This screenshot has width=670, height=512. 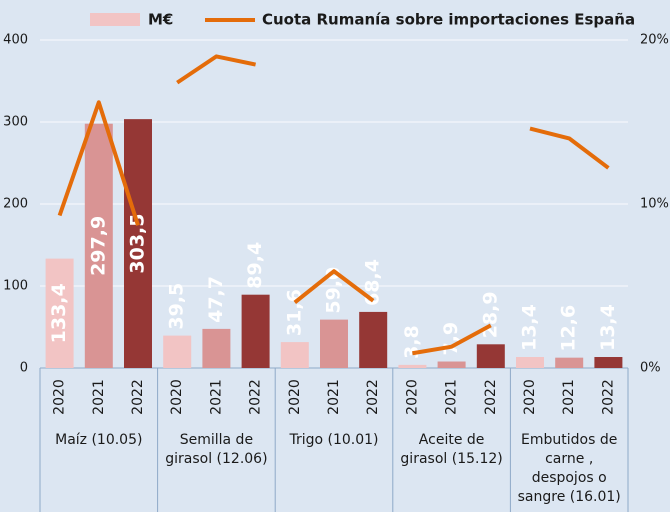 What do you see at coordinates (24, 368) in the screenshot?
I see `y-tick-label: 0` at bounding box center [24, 368].